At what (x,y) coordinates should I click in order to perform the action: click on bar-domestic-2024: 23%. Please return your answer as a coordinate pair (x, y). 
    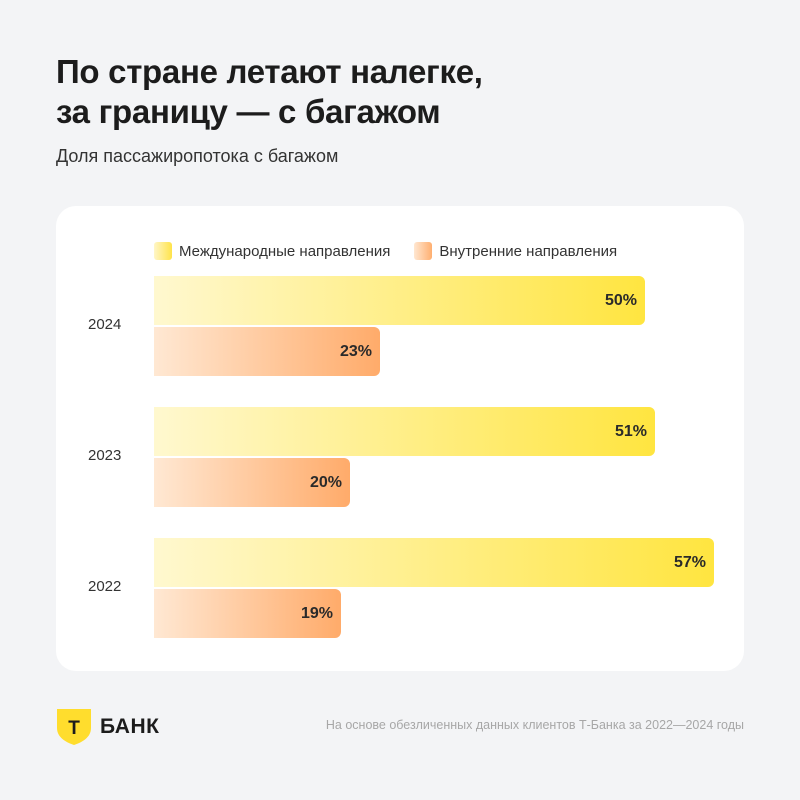
    Looking at the image, I should click on (267, 351).